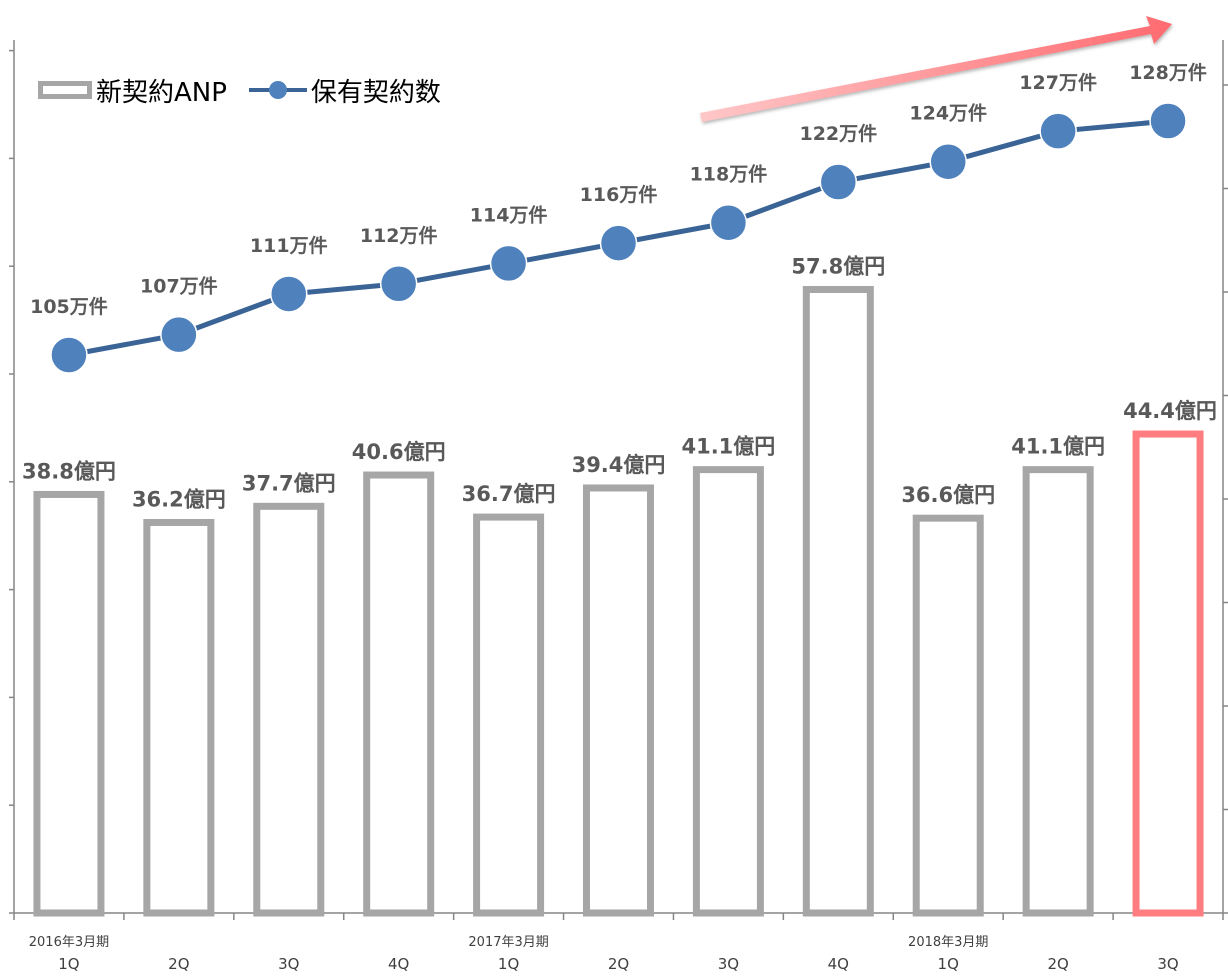 Image resolution: width=1228 pixels, height=976 pixels. Describe the element at coordinates (948, 495) in the screenshot. I see `bar-data-label: 36.6億円` at that location.